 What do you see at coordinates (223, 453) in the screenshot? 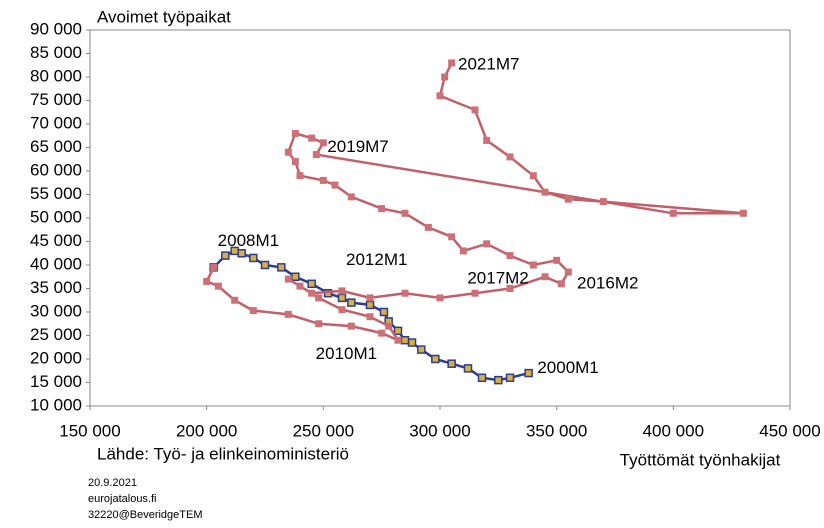
I see `source: Lähde: Työ- ja elinkeinoministeriö` at bounding box center [223, 453].